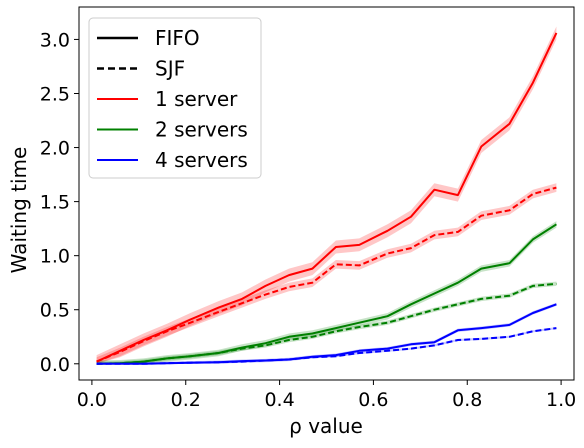 This screenshot has height=448, width=584. What do you see at coordinates (326, 346) in the screenshot?
I see `line-4-servers-sjf` at bounding box center [326, 346].